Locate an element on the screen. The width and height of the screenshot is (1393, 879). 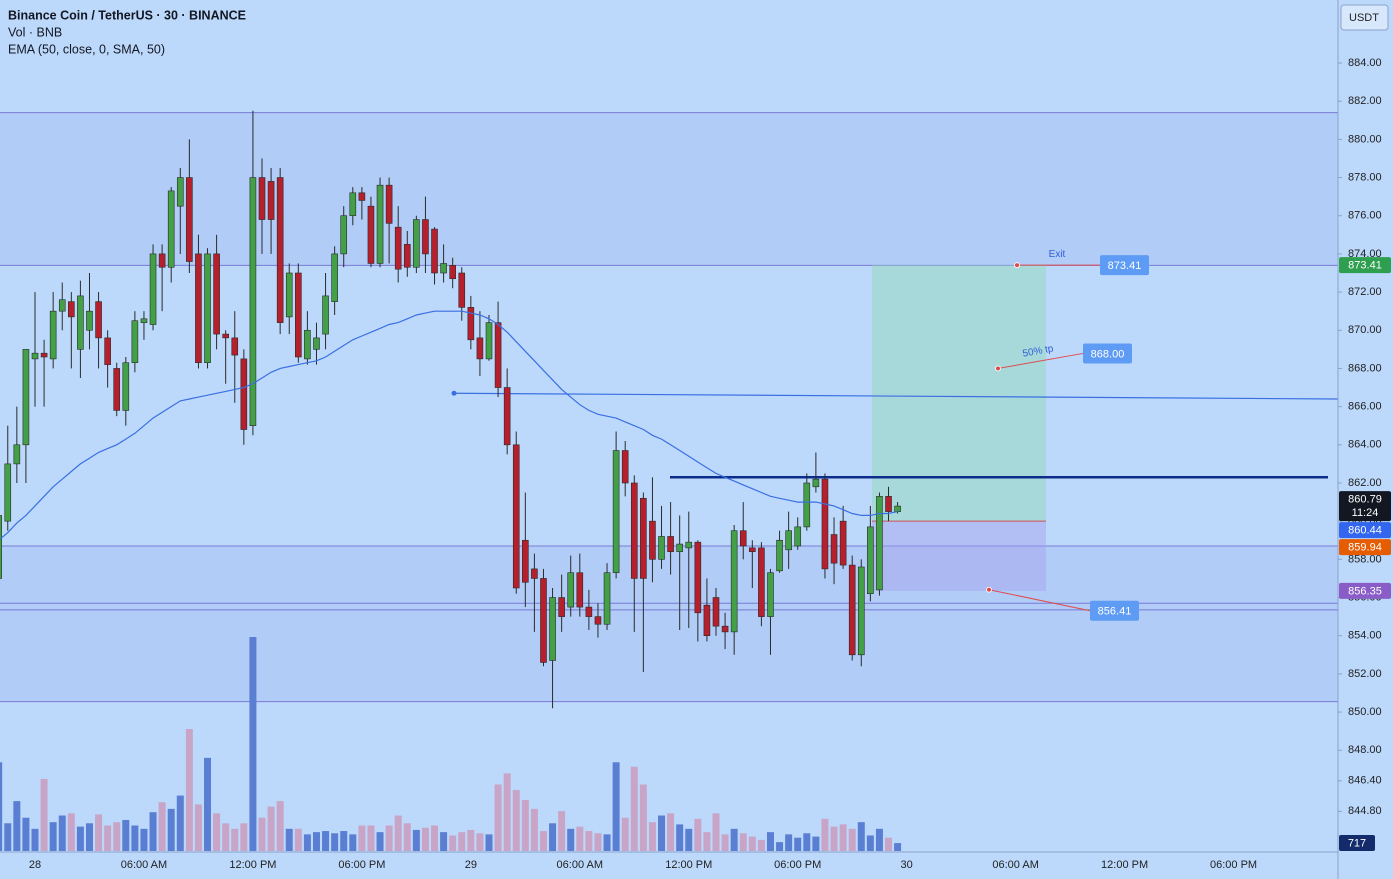
currency: USDT is located at coordinates (1364, 18).